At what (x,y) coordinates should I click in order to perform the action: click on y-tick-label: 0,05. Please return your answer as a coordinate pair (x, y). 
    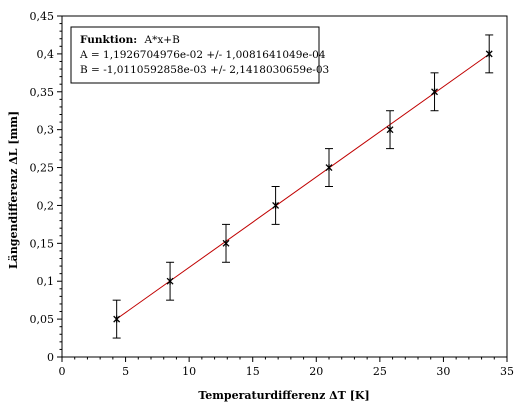
    Looking at the image, I should click on (42, 319).